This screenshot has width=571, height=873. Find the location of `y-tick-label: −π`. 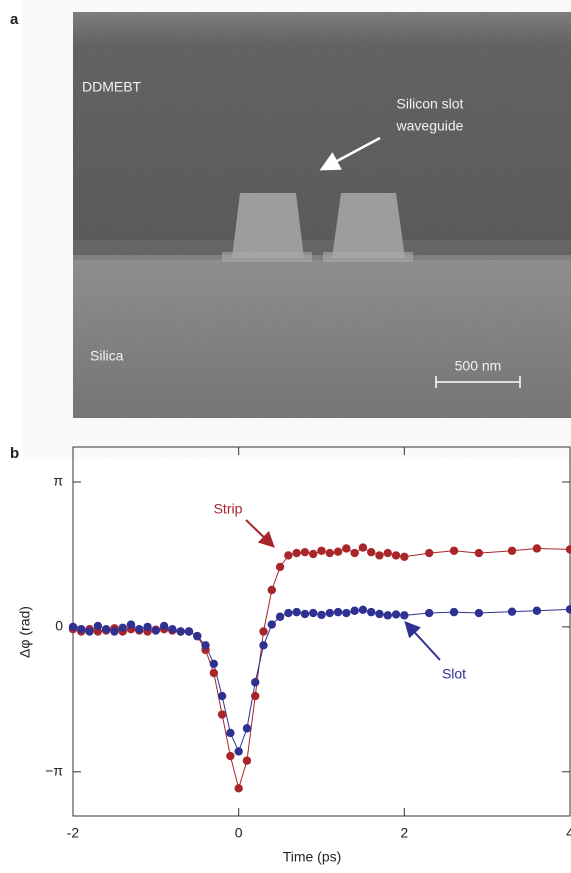

y-tick-label: −π is located at coordinates (54, 770).